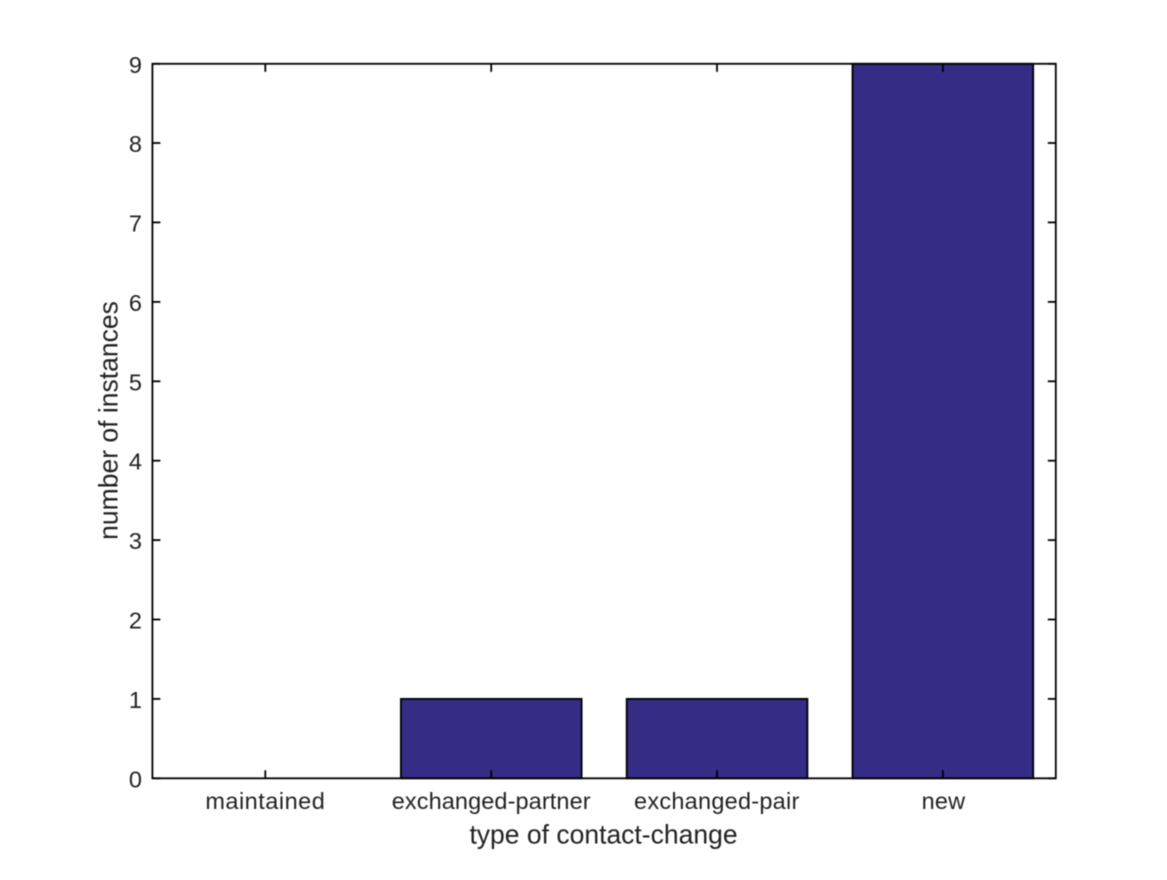  Describe the element at coordinates (717, 801) in the screenshot. I see `svg-text: exchanged-pair` at that location.